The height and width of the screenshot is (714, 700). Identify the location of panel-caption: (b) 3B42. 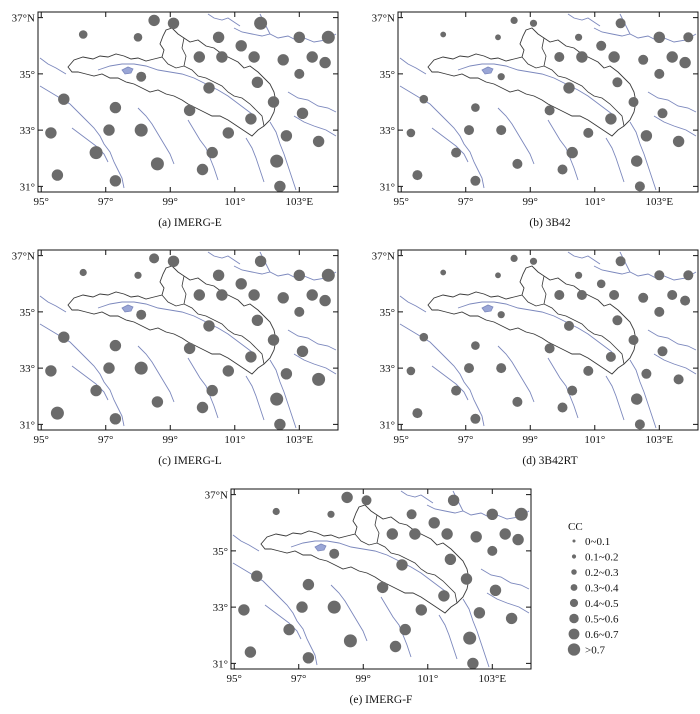
(549, 223).